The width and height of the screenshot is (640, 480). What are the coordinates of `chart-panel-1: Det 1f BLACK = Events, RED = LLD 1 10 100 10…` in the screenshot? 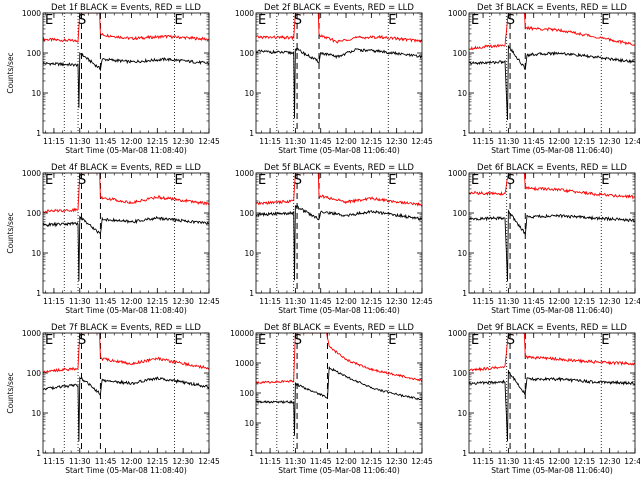 It's located at (113, 79).